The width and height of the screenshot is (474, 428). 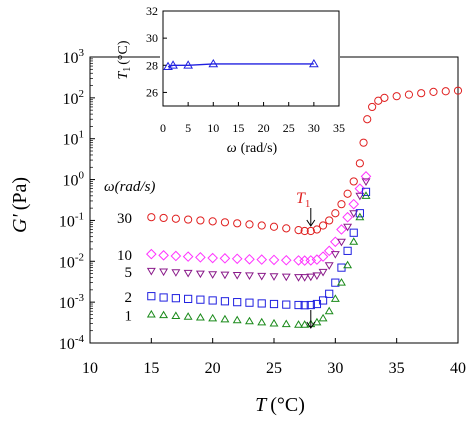 What do you see at coordinates (90, 368) in the screenshot?
I see `main-x-tick-label: 10` at bounding box center [90, 368].